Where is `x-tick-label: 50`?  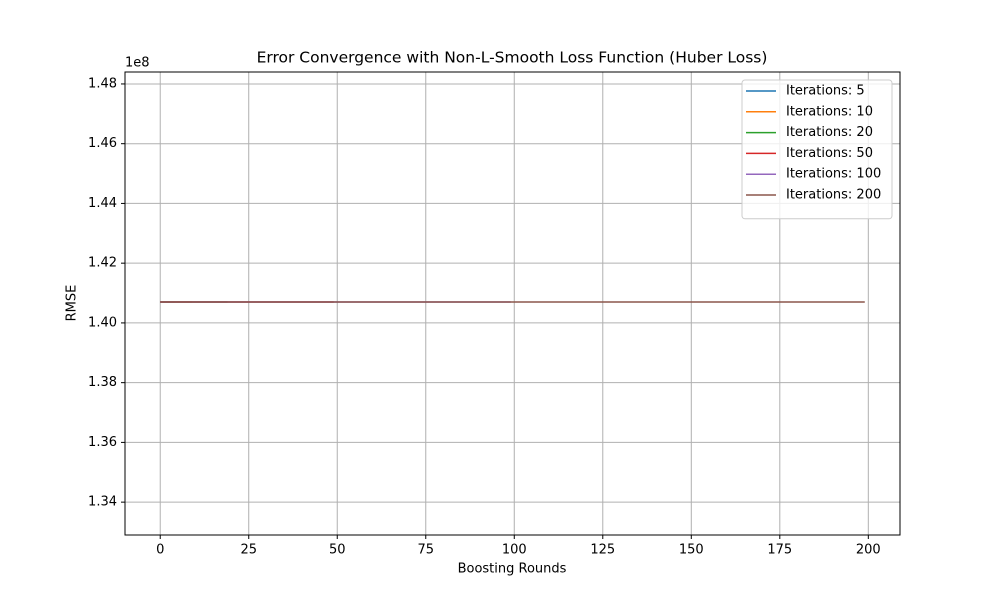 x-tick-label: 50 is located at coordinates (337, 550).